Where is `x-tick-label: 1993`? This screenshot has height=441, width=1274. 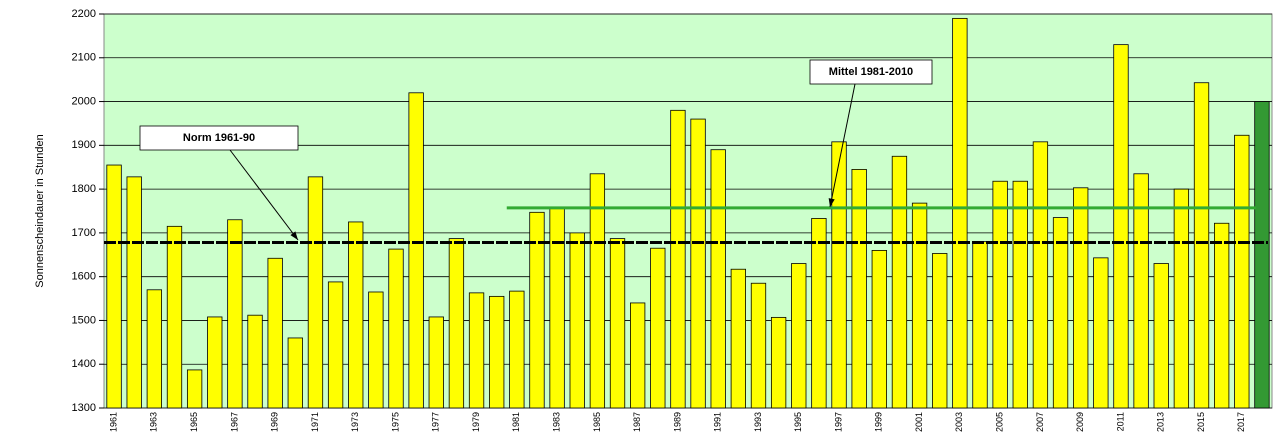
x-tick-label: 1993 is located at coordinates (758, 422).